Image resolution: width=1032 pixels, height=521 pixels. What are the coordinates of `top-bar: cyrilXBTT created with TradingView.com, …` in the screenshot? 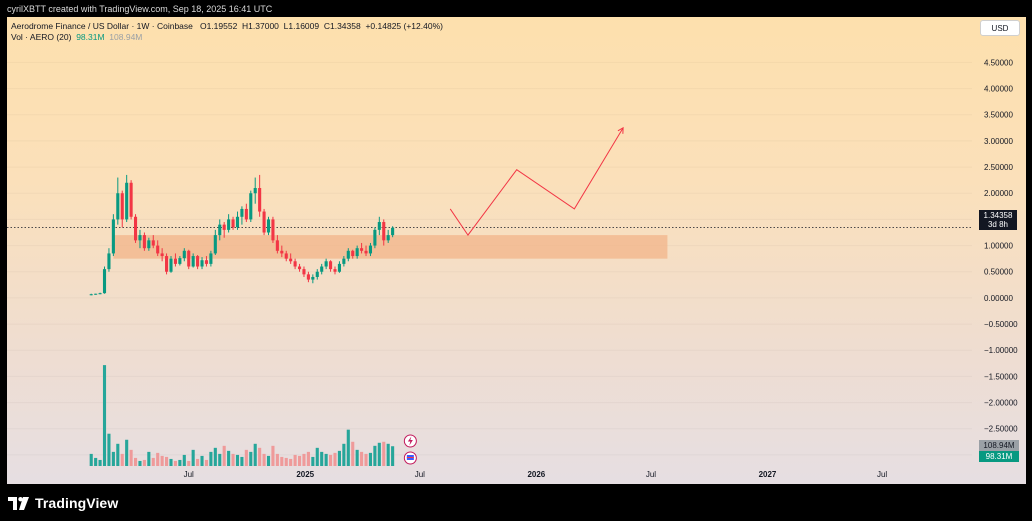 It's located at (516, 8).